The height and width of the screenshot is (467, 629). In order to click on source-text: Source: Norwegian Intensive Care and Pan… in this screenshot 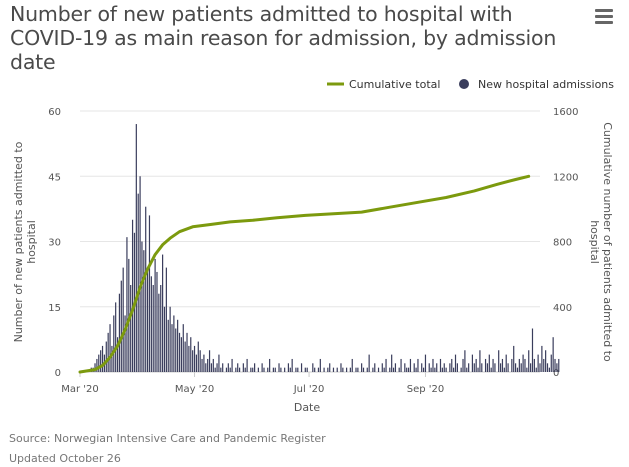, I will do `click(167, 438)`.